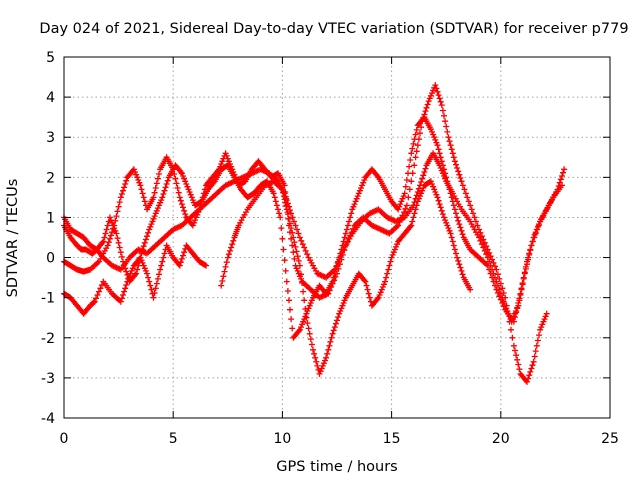  I want to click on x-tick-label: 5, so click(173, 439).